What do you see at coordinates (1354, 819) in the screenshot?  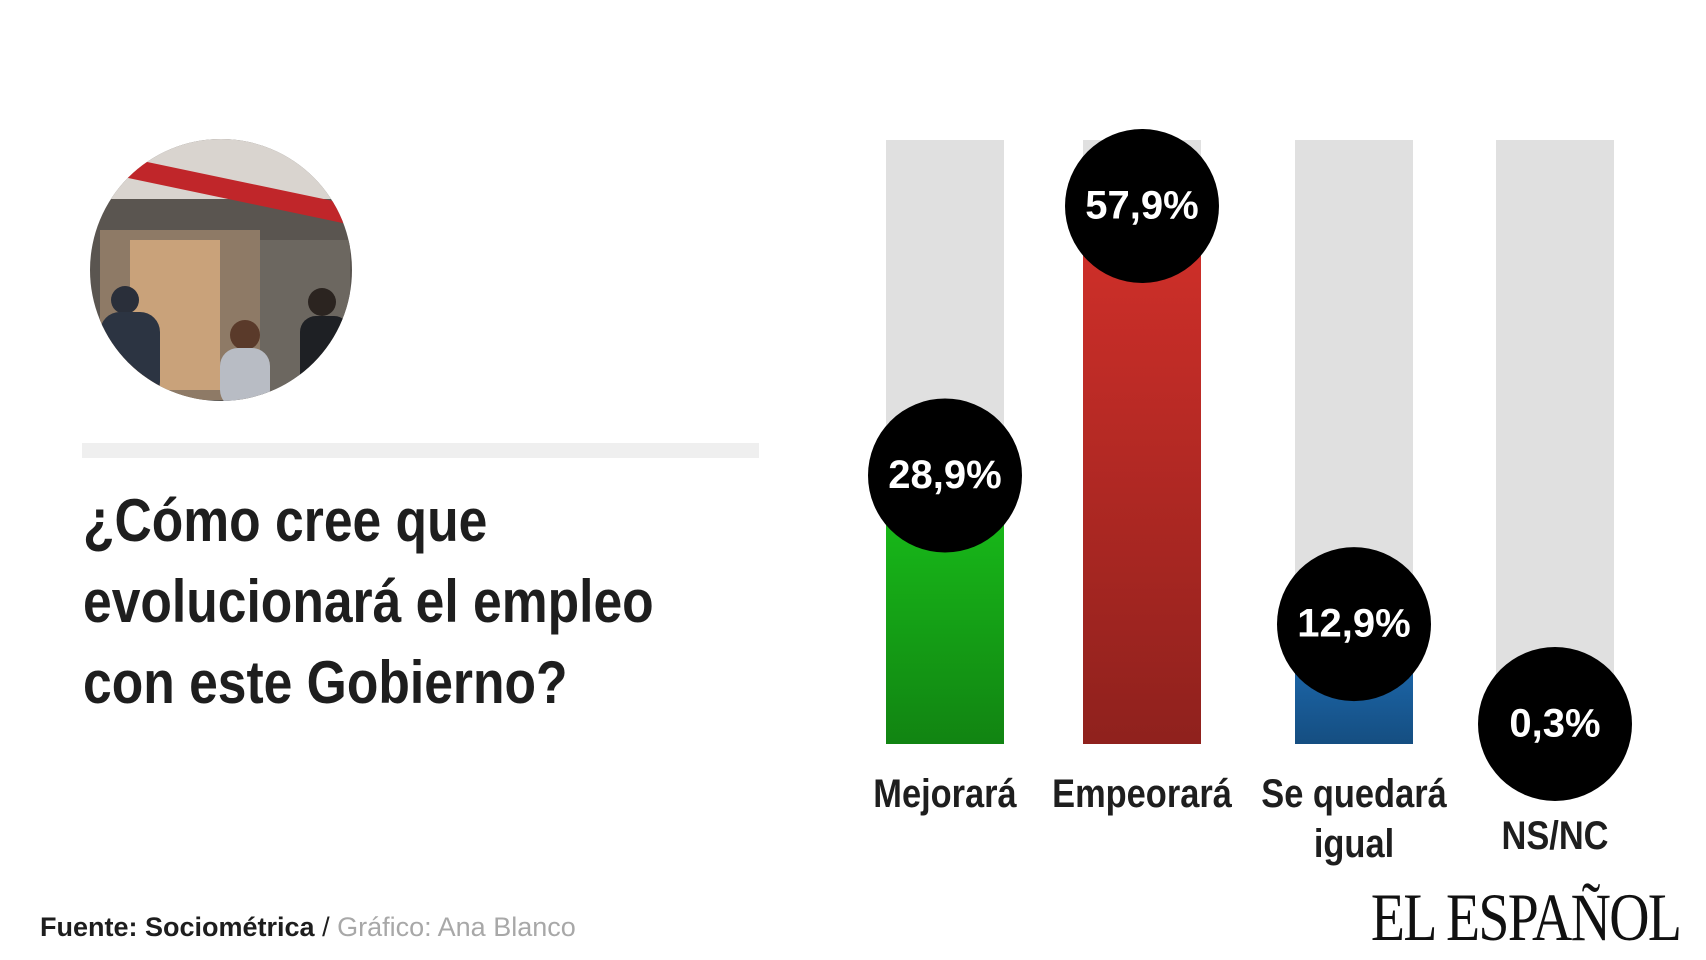 I see `category-label: Se quedará igual` at bounding box center [1354, 819].